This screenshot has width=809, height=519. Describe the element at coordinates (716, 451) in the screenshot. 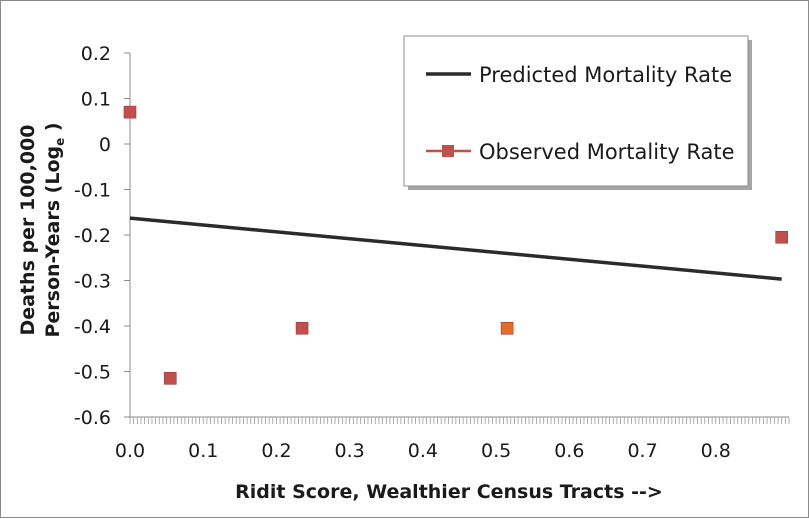

I see `x-tick-label: 0.8` at that location.